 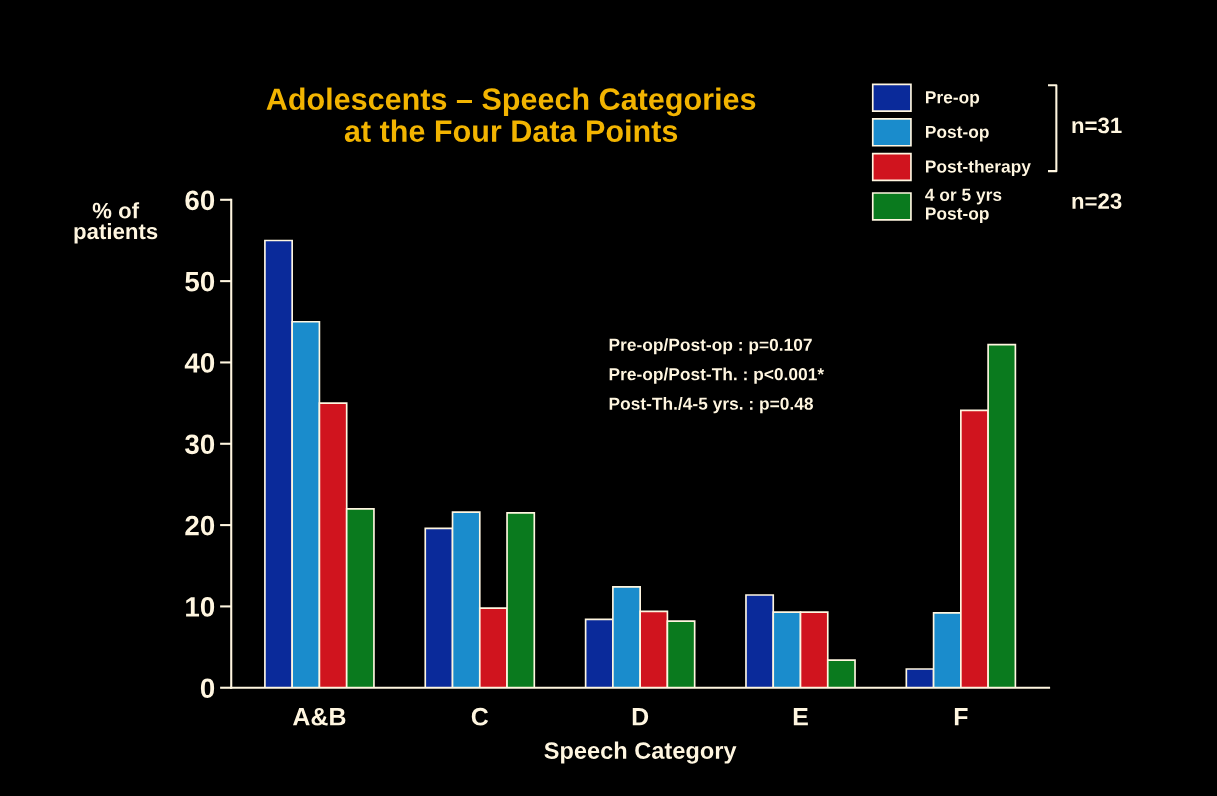 What do you see at coordinates (200, 525) in the screenshot?
I see `y-tick-label: 20` at bounding box center [200, 525].